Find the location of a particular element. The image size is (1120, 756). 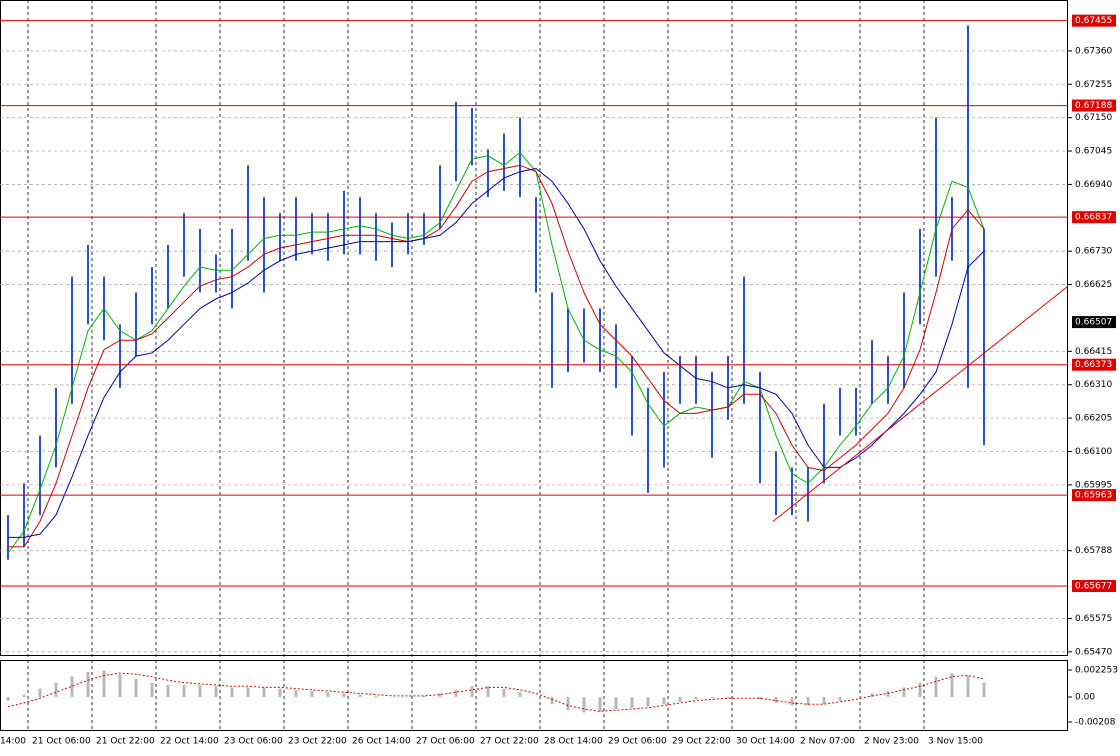

x-tick-label: 21 Oct 22:00 is located at coordinates (125, 742).